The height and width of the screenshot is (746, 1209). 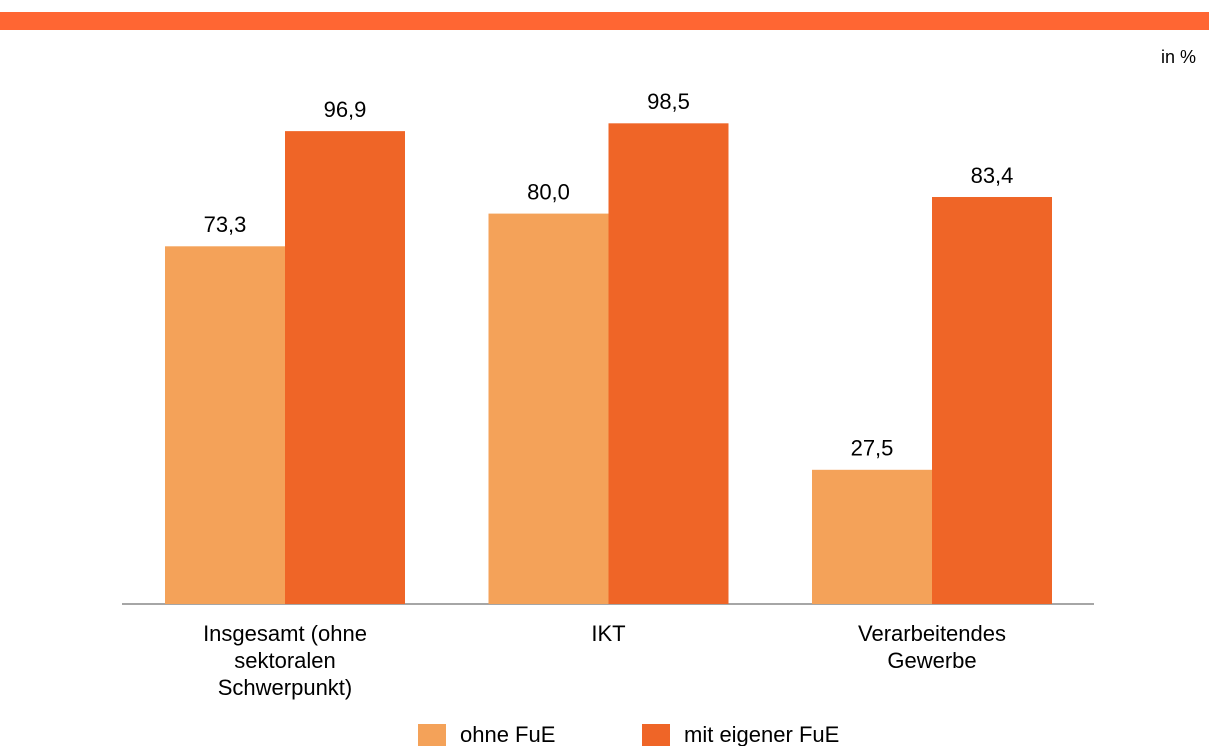 What do you see at coordinates (548, 191) in the screenshot?
I see `data-label: 80,0` at bounding box center [548, 191].